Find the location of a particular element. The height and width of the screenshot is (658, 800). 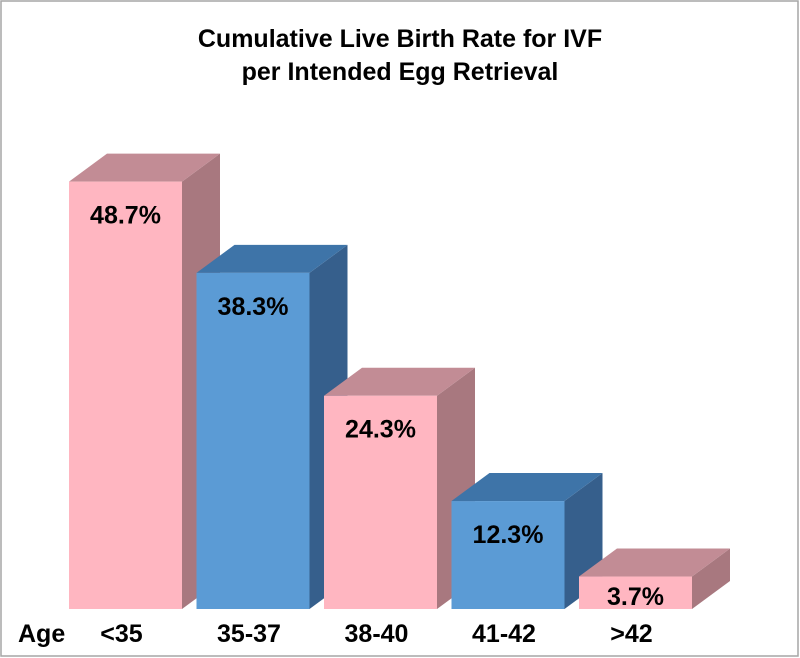

chart-title-line-2: per Intended Egg Retrieval is located at coordinates (400, 72).